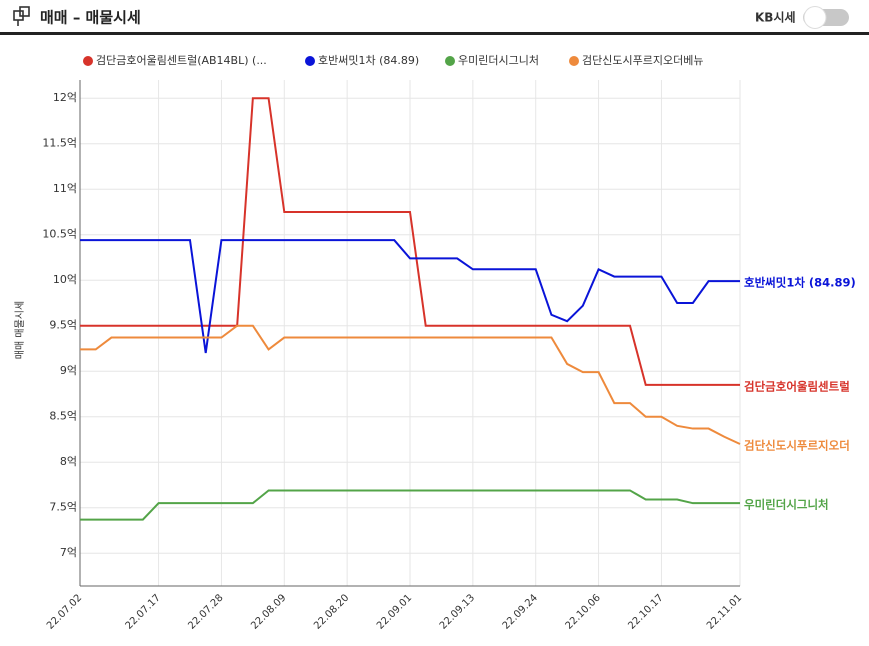  Describe the element at coordinates (498, 60) in the screenshot. I see `legend-label: 우미린더시그니처` at that location.